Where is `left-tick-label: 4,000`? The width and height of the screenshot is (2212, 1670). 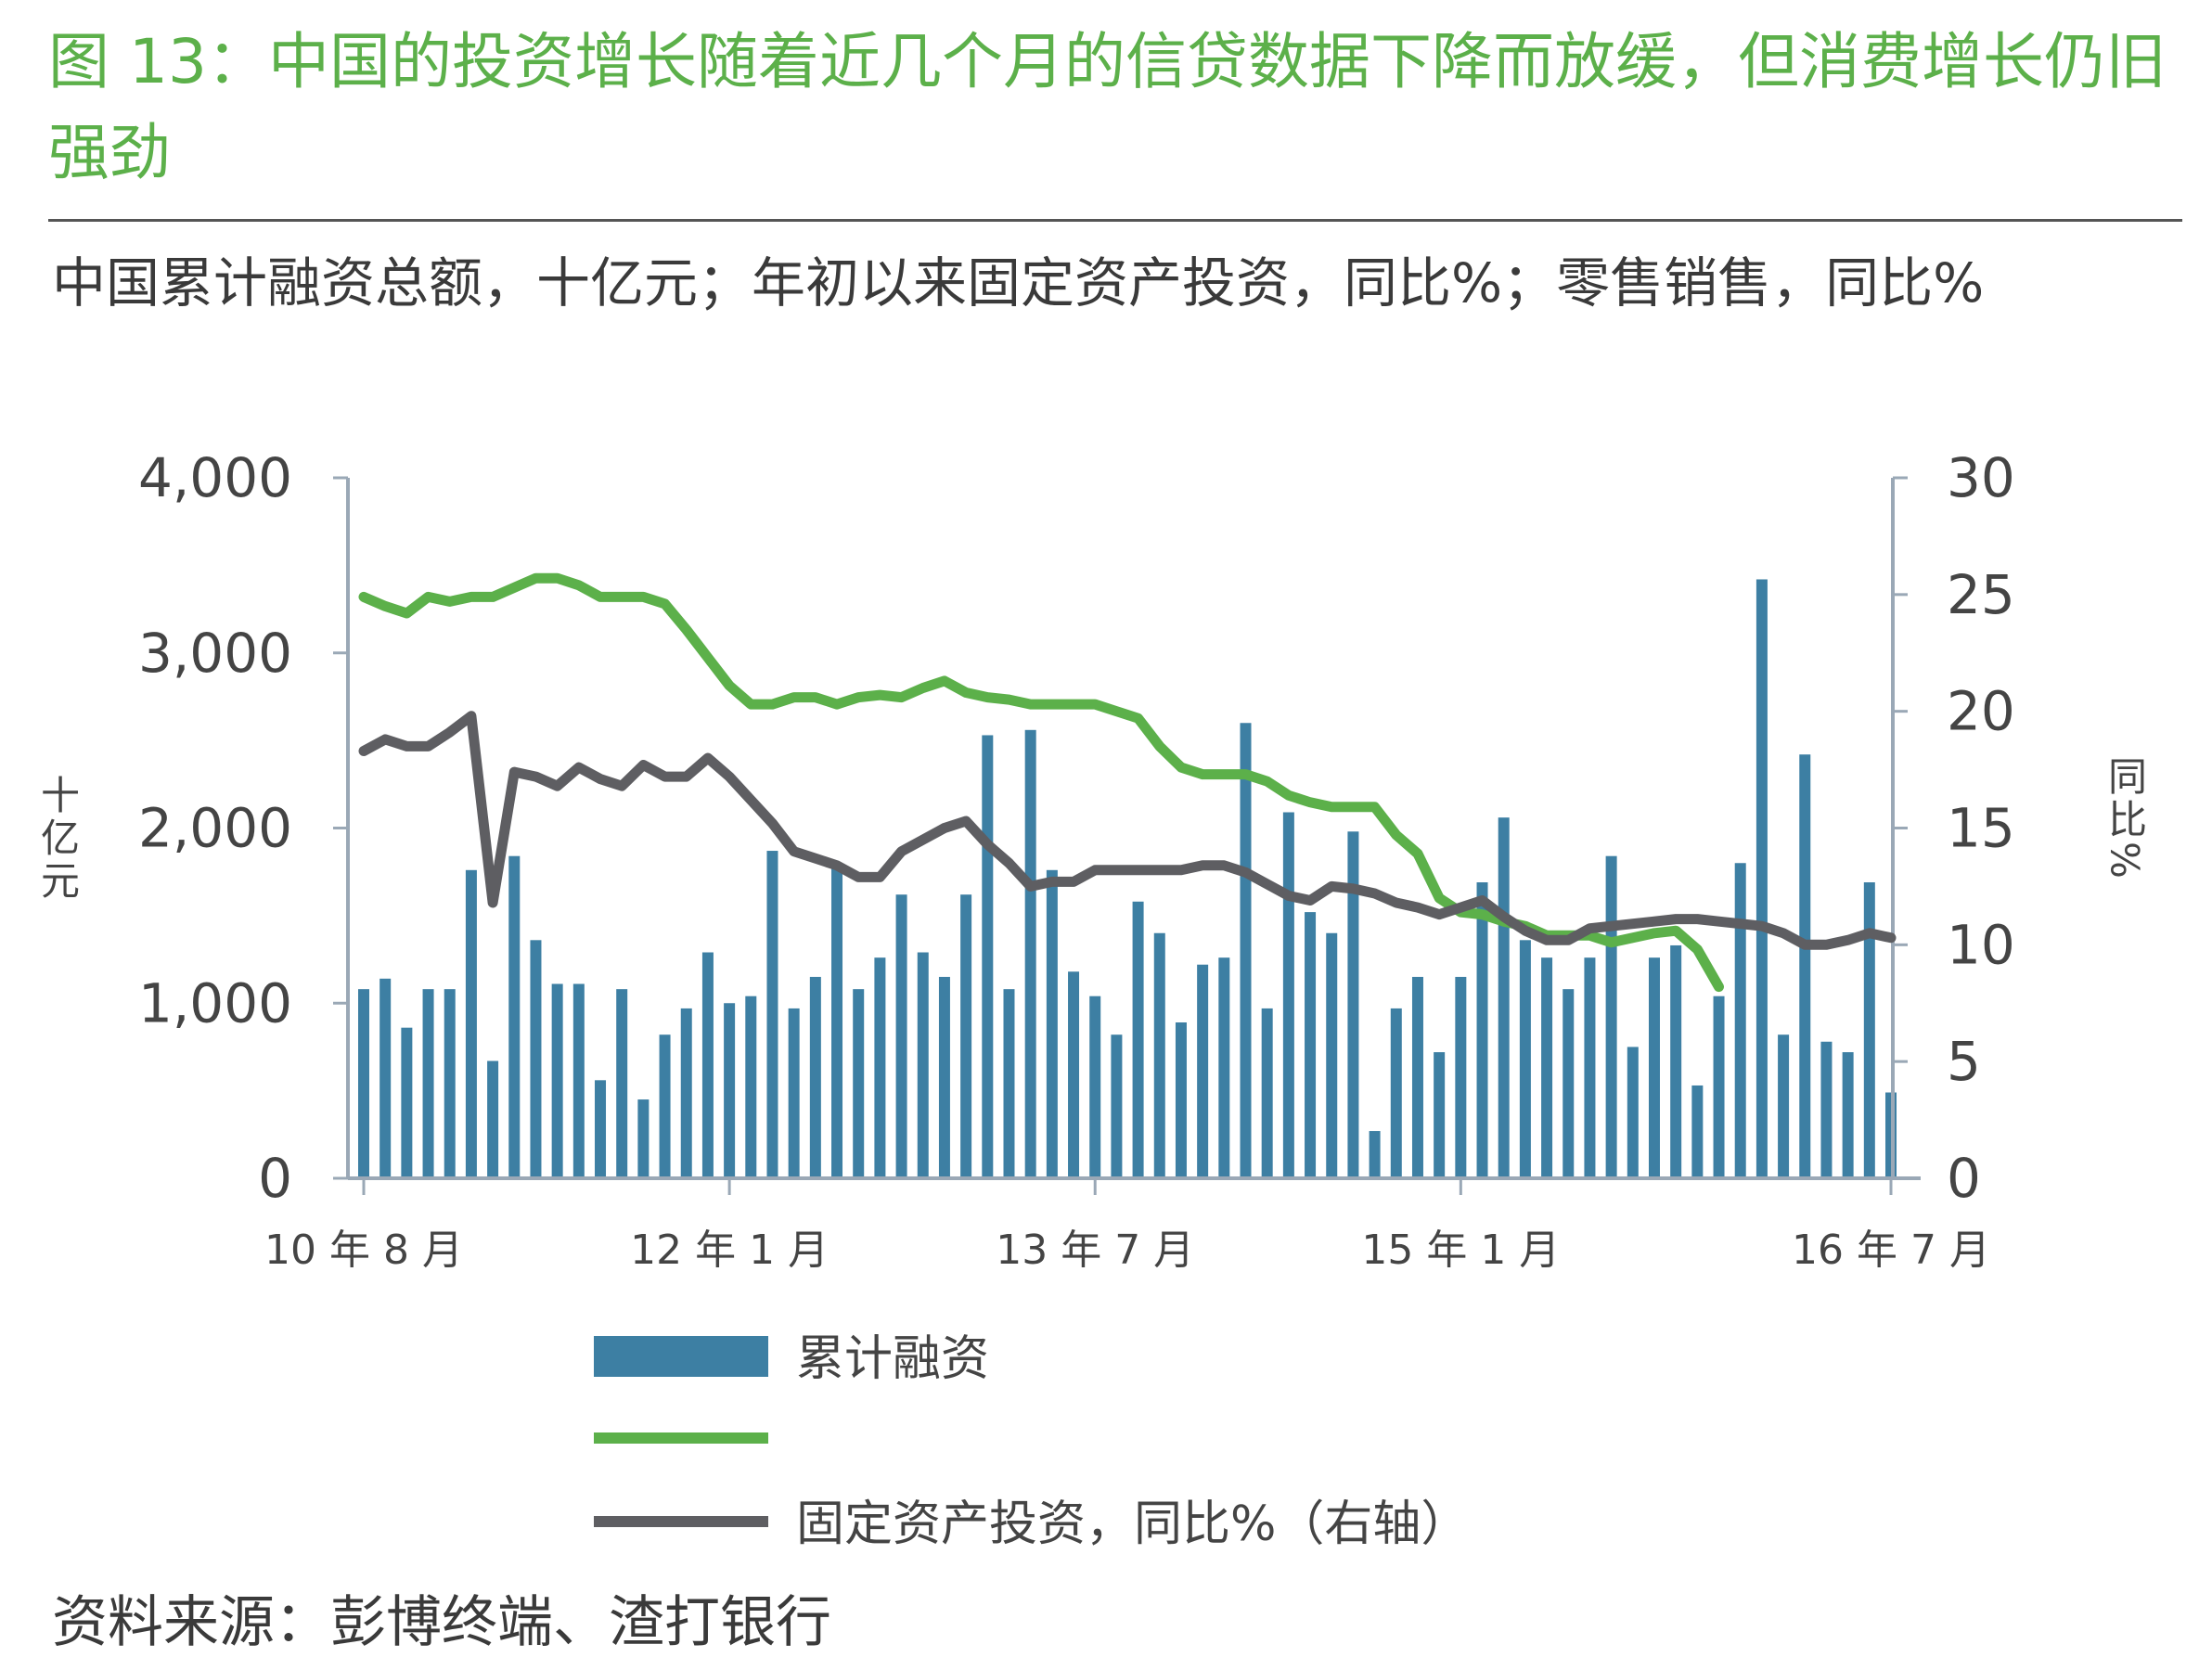 left-tick-label: 4,000 is located at coordinates (215, 478).